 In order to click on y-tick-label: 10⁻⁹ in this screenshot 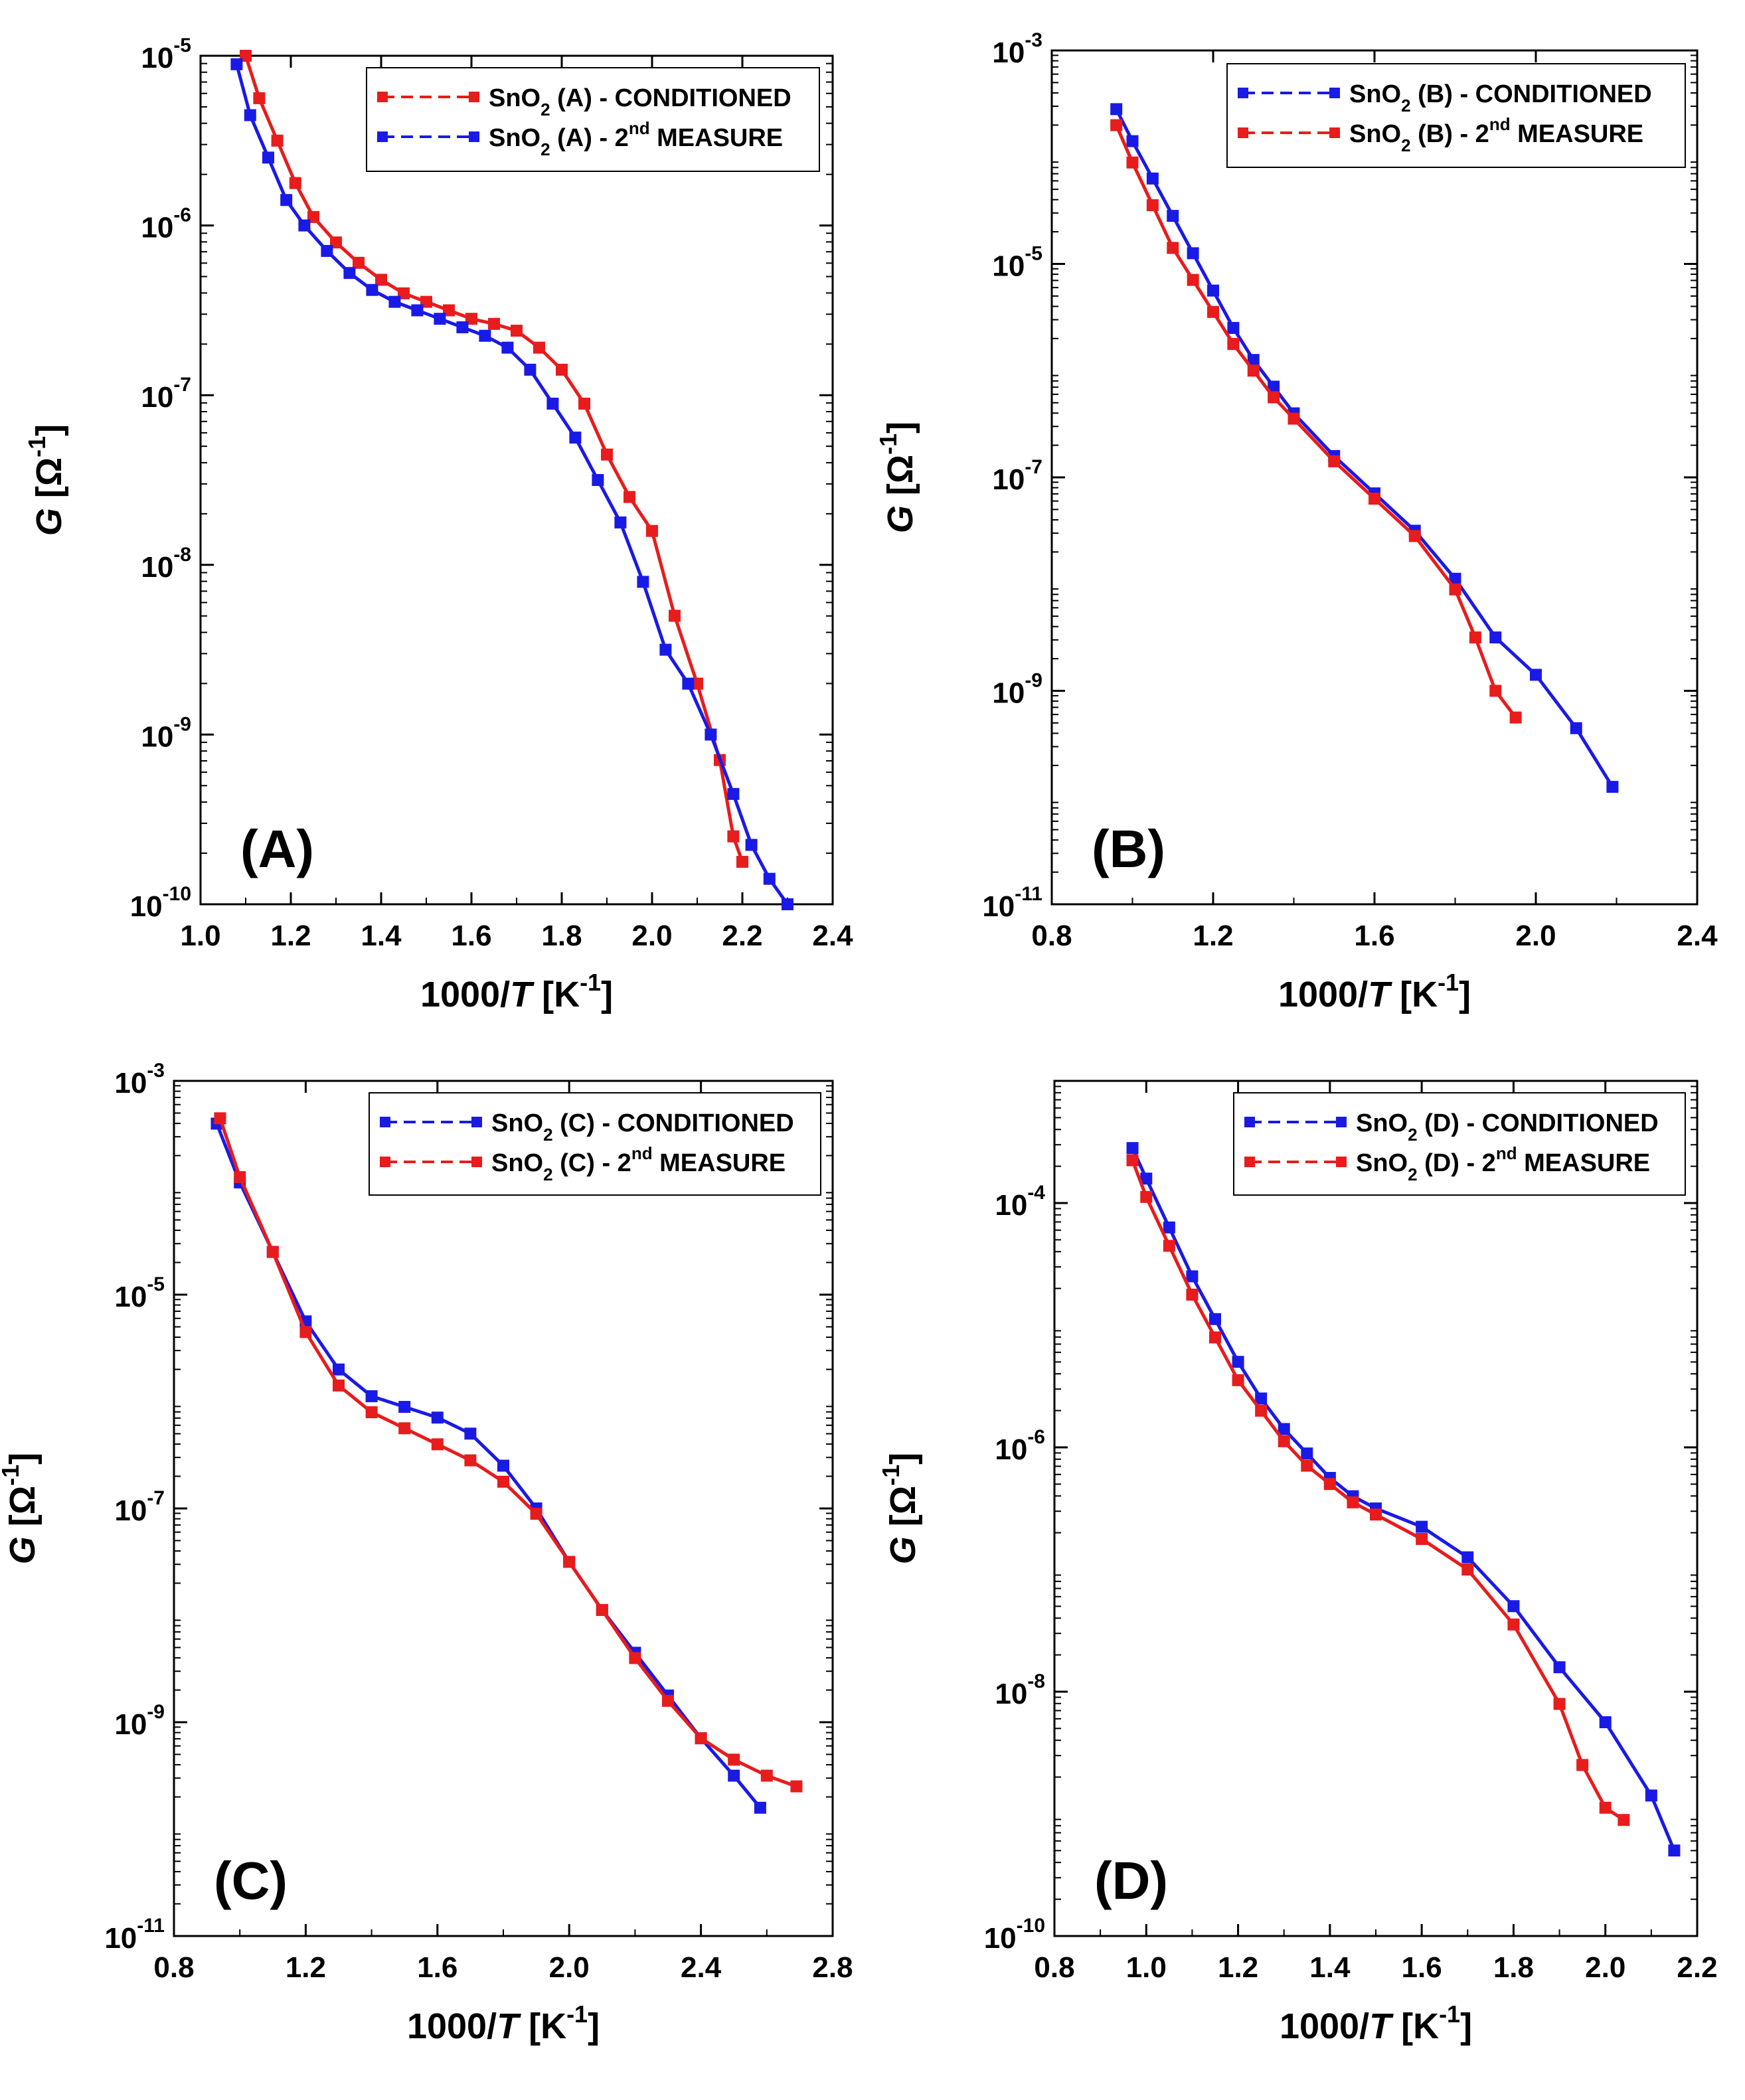, I will do `click(1017, 690)`.